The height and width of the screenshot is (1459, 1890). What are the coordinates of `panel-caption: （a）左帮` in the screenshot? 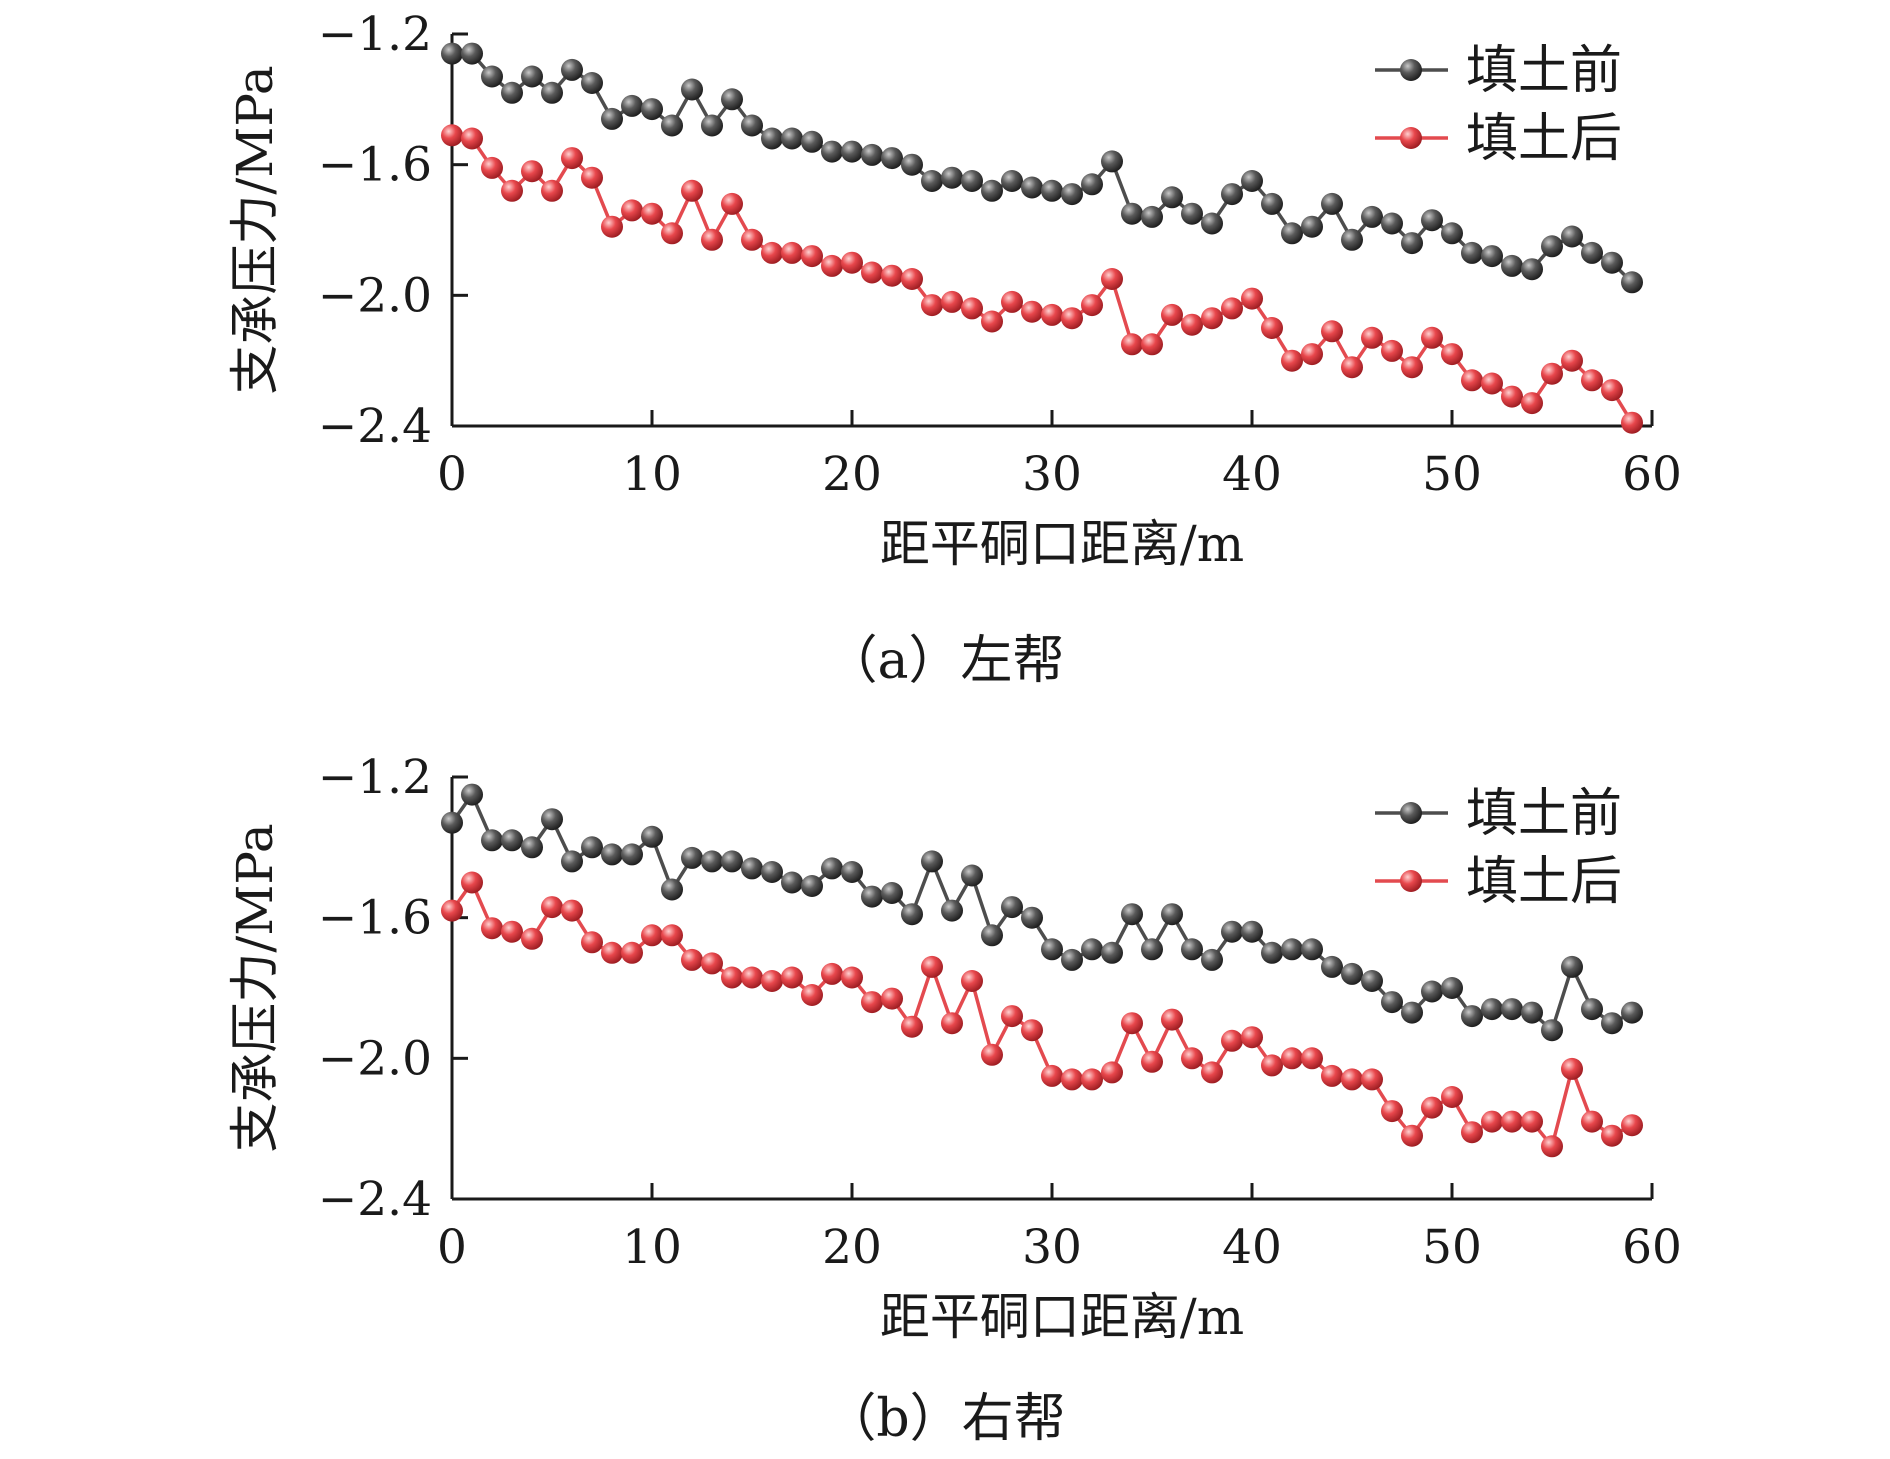 It's located at (944, 661).